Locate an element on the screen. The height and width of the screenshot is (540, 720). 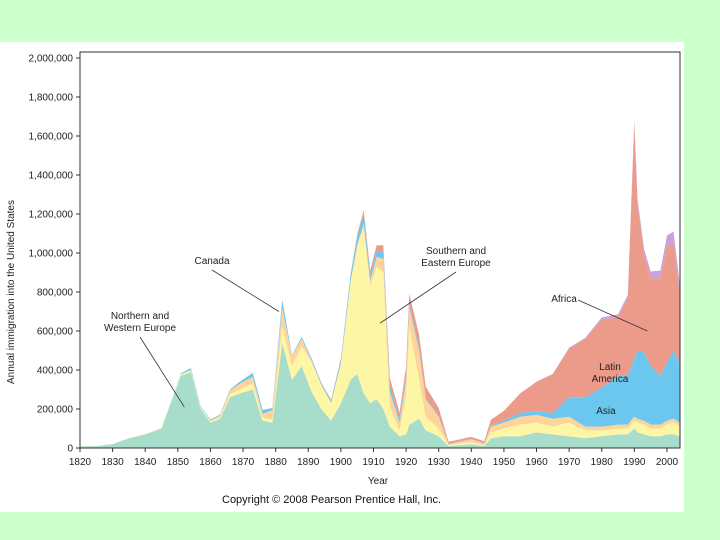
x-tick-label: 1950 is located at coordinates (504, 462).